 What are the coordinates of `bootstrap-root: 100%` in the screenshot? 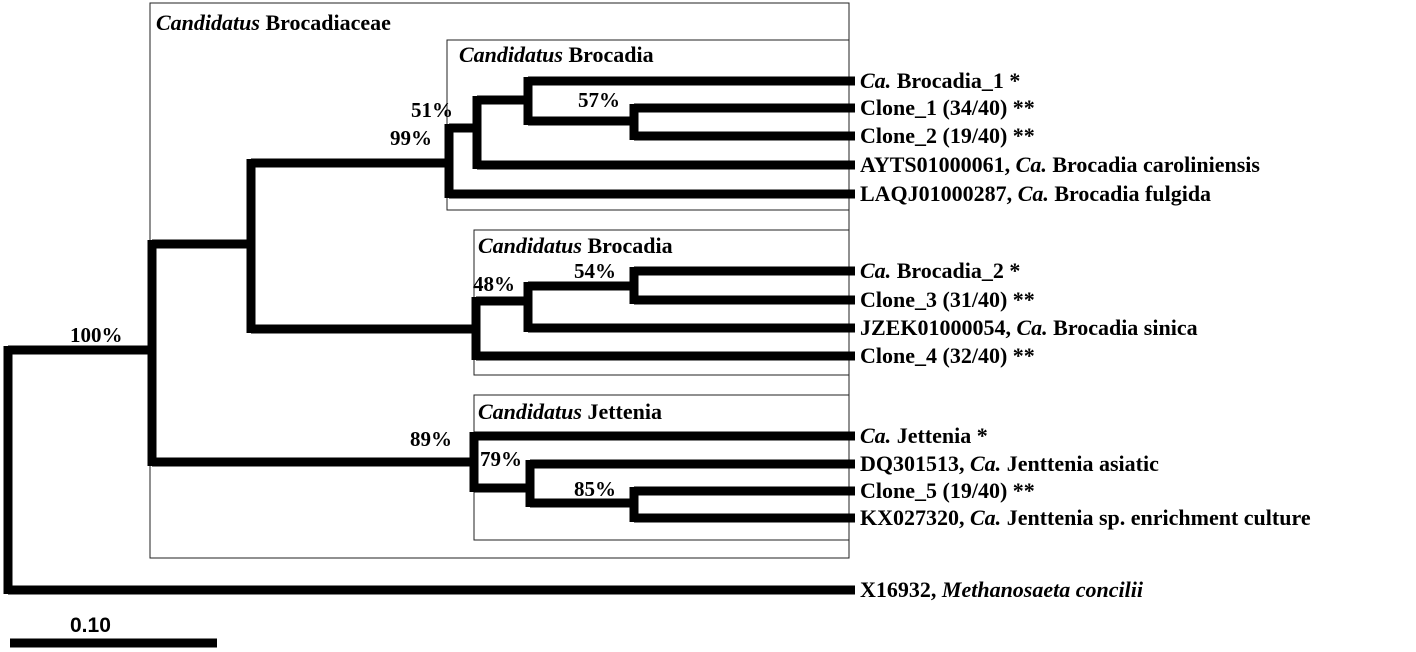 It's located at (96, 335).